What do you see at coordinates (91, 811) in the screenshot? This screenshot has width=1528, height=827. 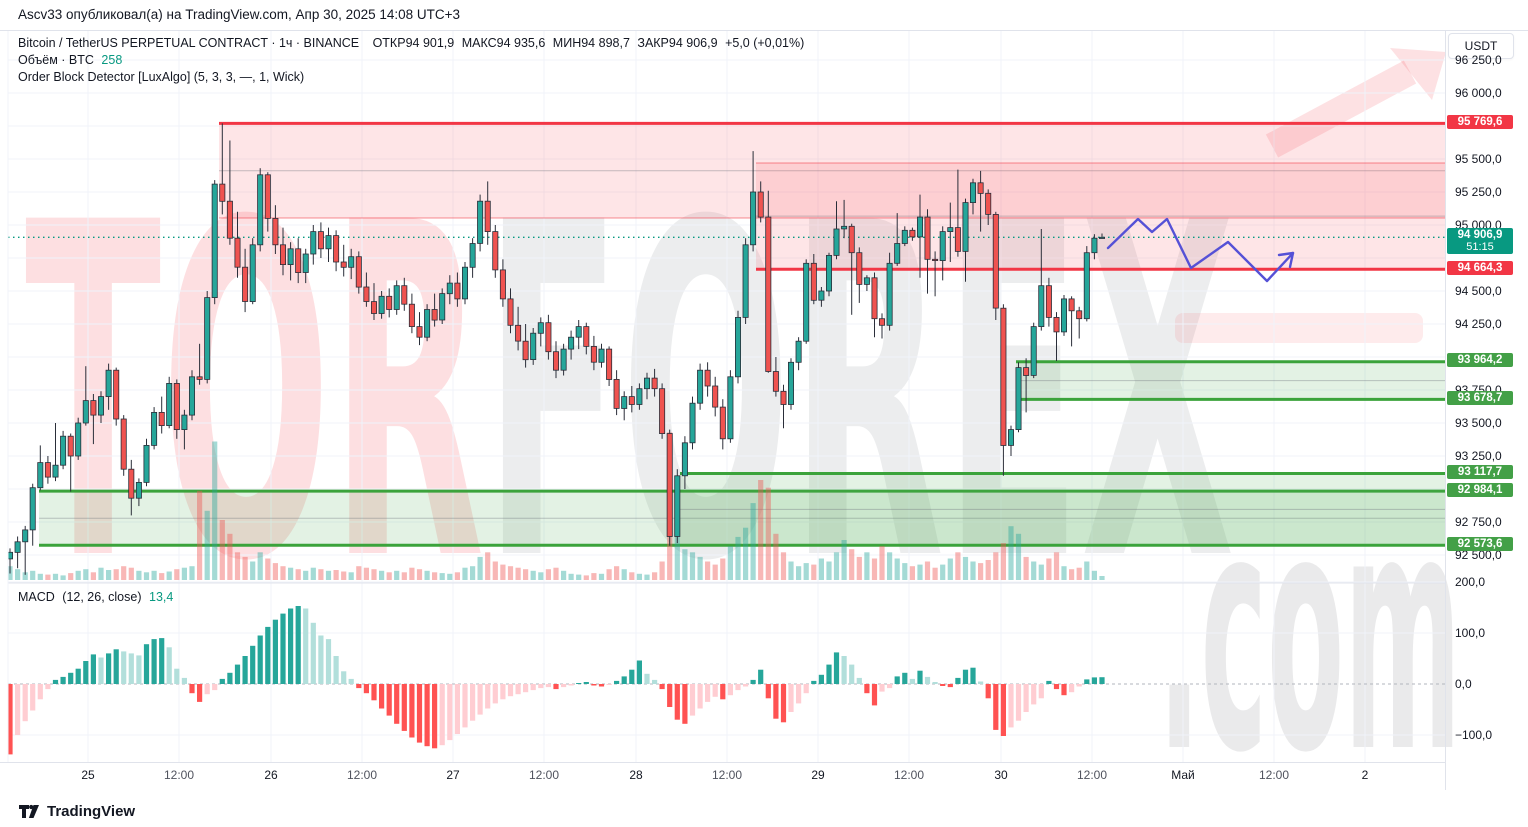 I see `tradingview-brand-text: TradingView` at bounding box center [91, 811].